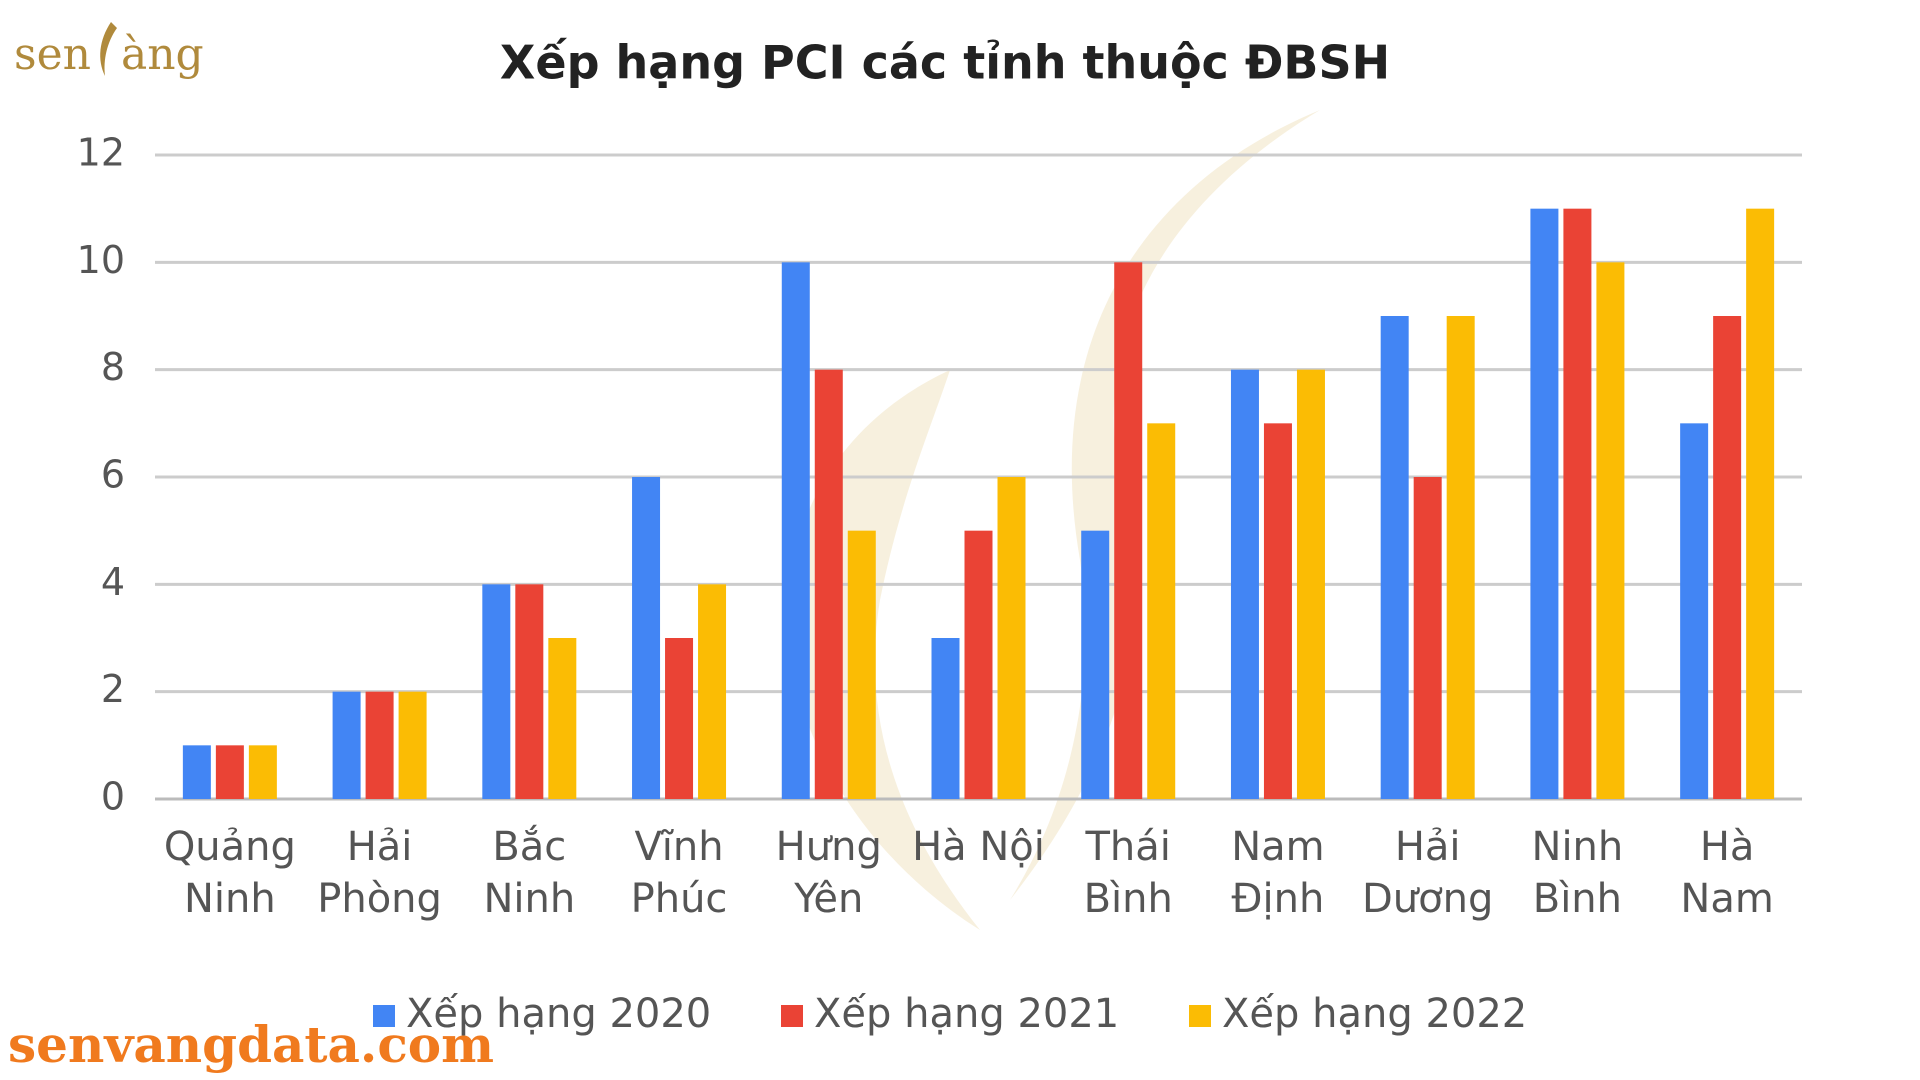 The image size is (1920, 1080). I want to click on y-tick-label: 4, so click(113, 582).